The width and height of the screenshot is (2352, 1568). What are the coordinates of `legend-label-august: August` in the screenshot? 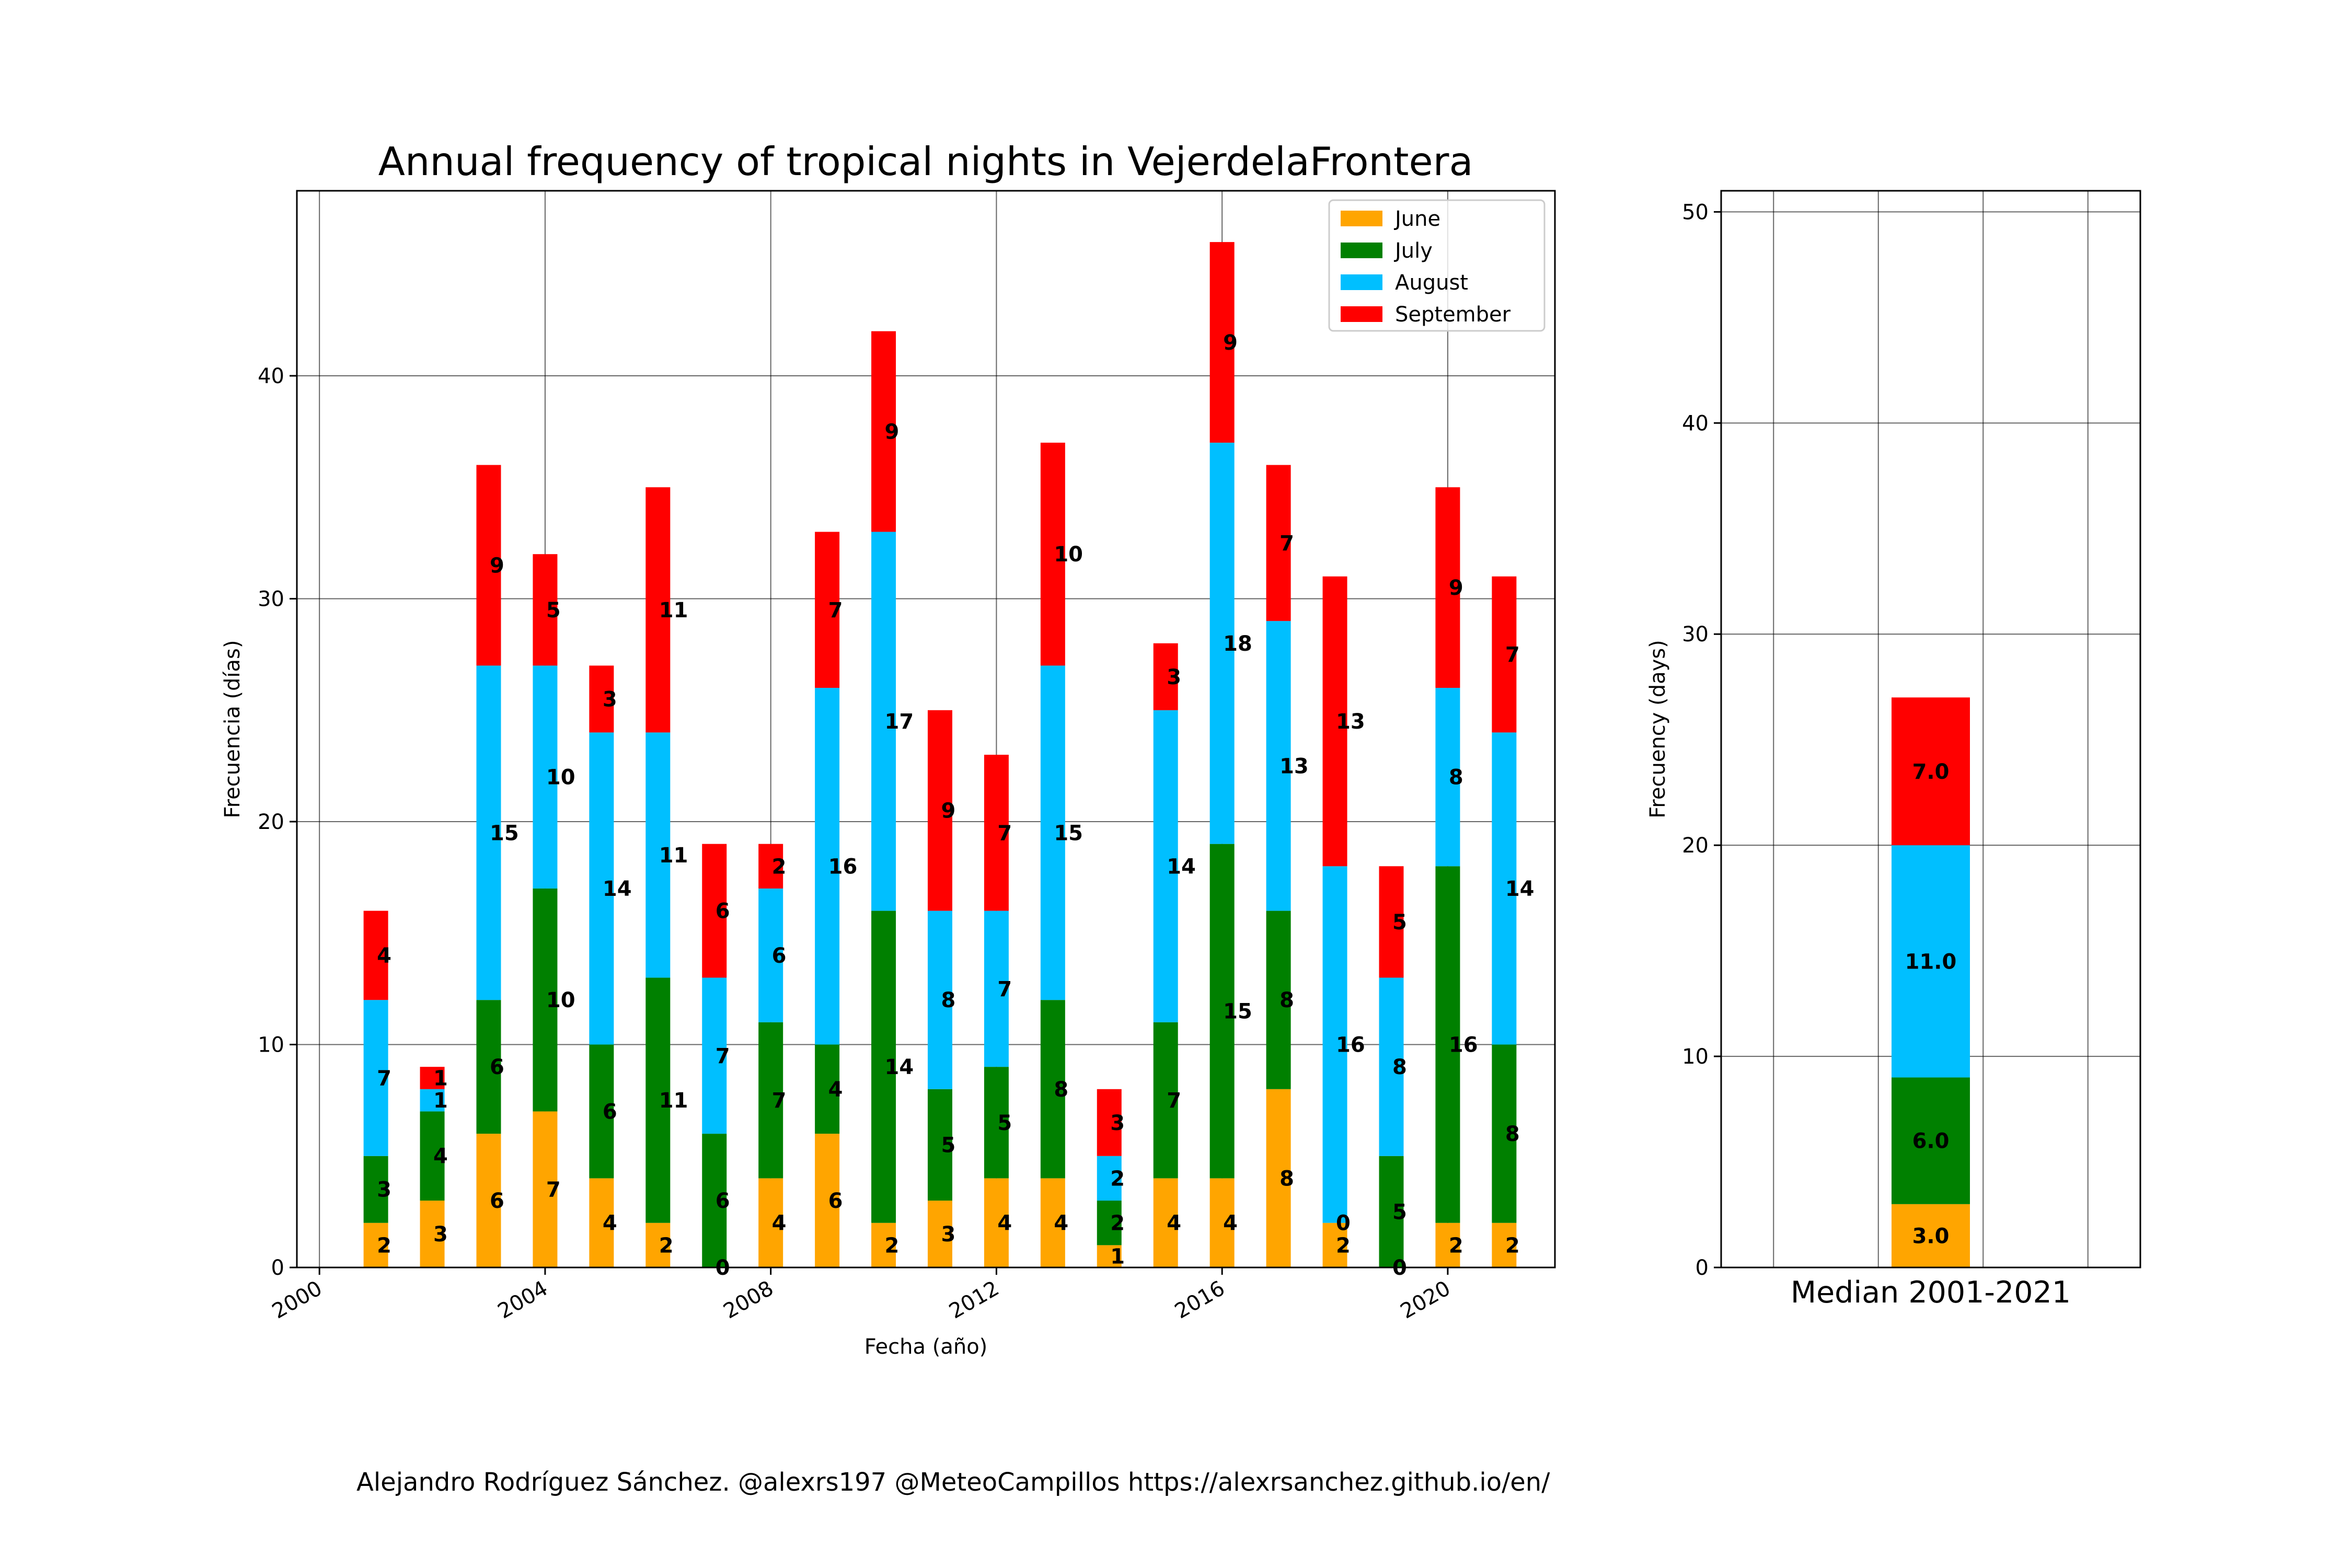 It's located at (1431, 283).